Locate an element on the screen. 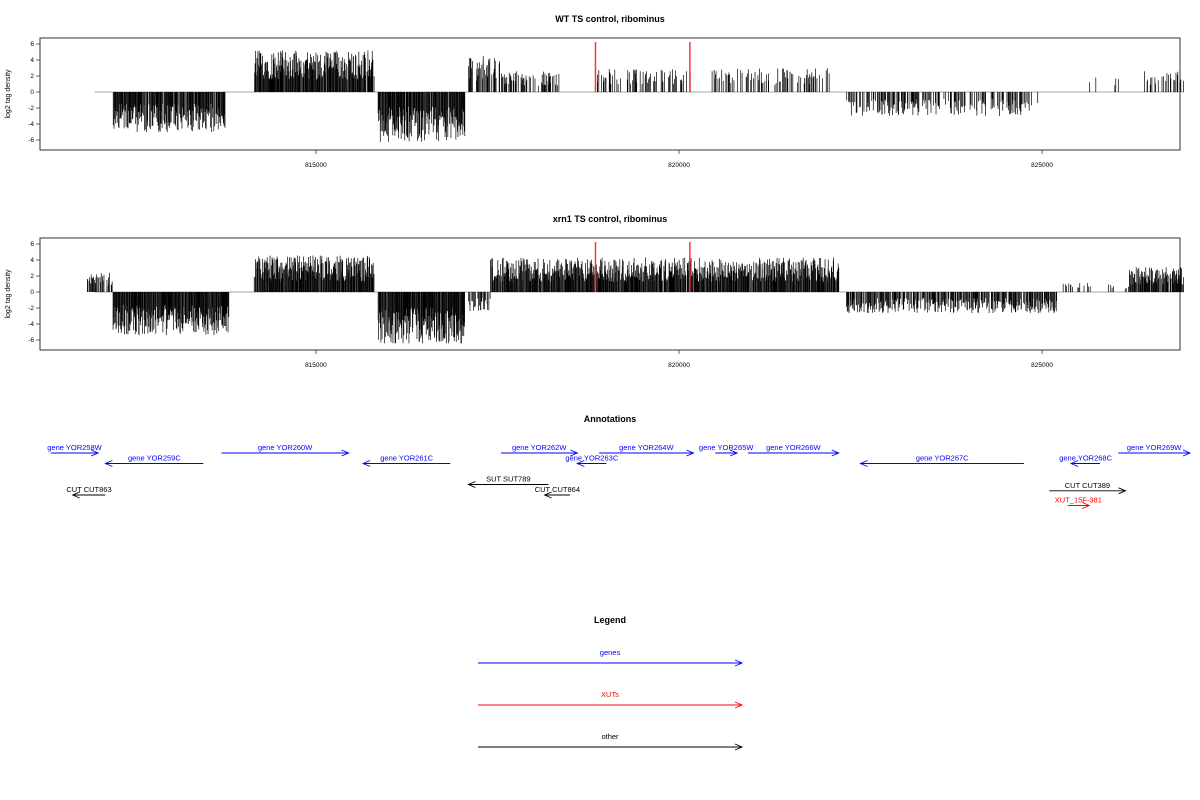 The image size is (1200, 800). annotation-feature: gene YOR261C is located at coordinates (406, 460).